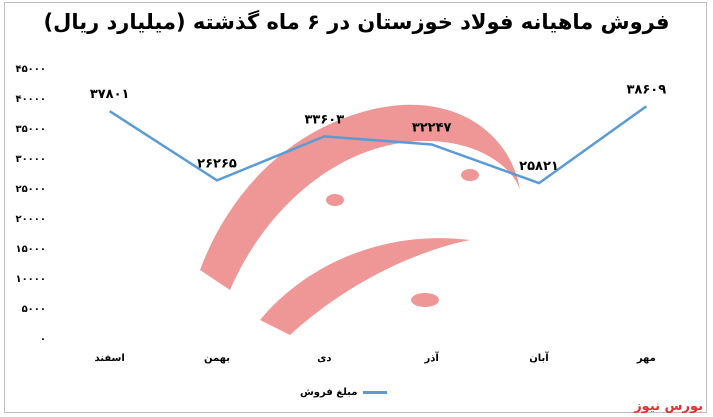 This screenshot has width=713, height=417. Describe the element at coordinates (30, 69) in the screenshot. I see `y-tick-label: ۴۵۰۰۰` at that location.